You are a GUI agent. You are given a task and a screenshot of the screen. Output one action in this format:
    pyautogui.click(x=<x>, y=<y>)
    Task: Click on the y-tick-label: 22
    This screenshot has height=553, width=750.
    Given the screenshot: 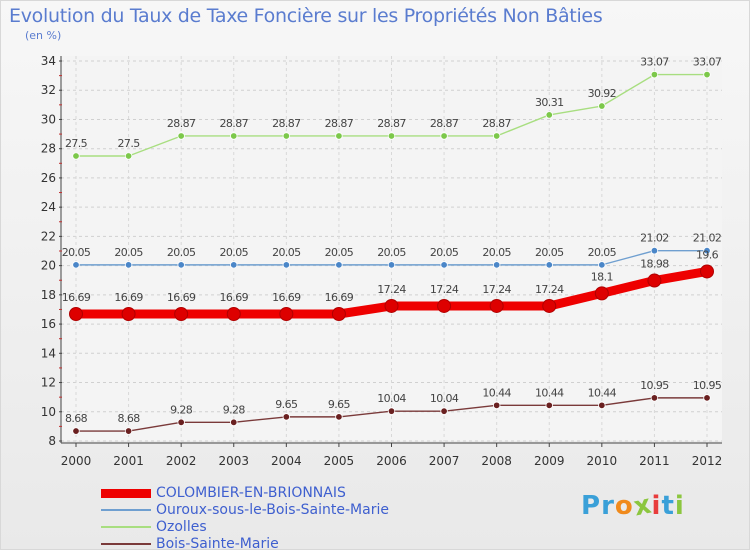 What is the action you would take?
    pyautogui.click(x=48, y=236)
    